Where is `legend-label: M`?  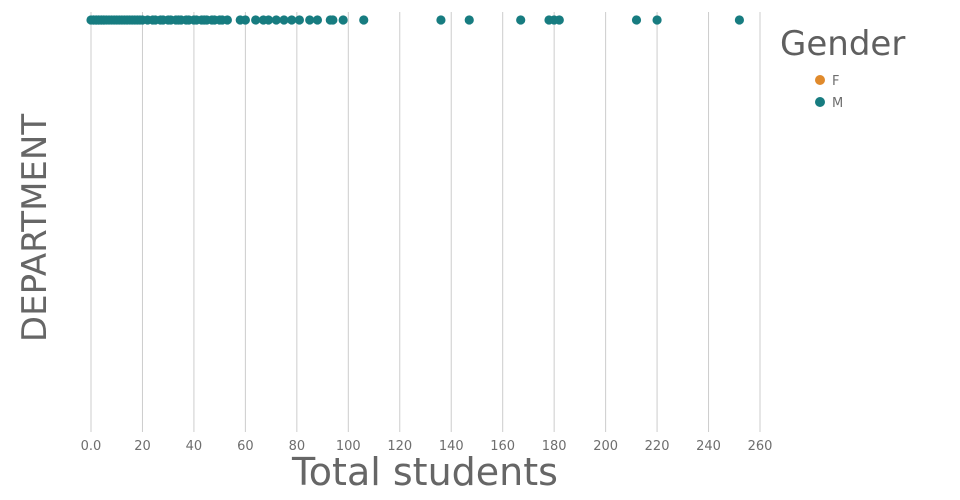 legend-label: M is located at coordinates (837, 103).